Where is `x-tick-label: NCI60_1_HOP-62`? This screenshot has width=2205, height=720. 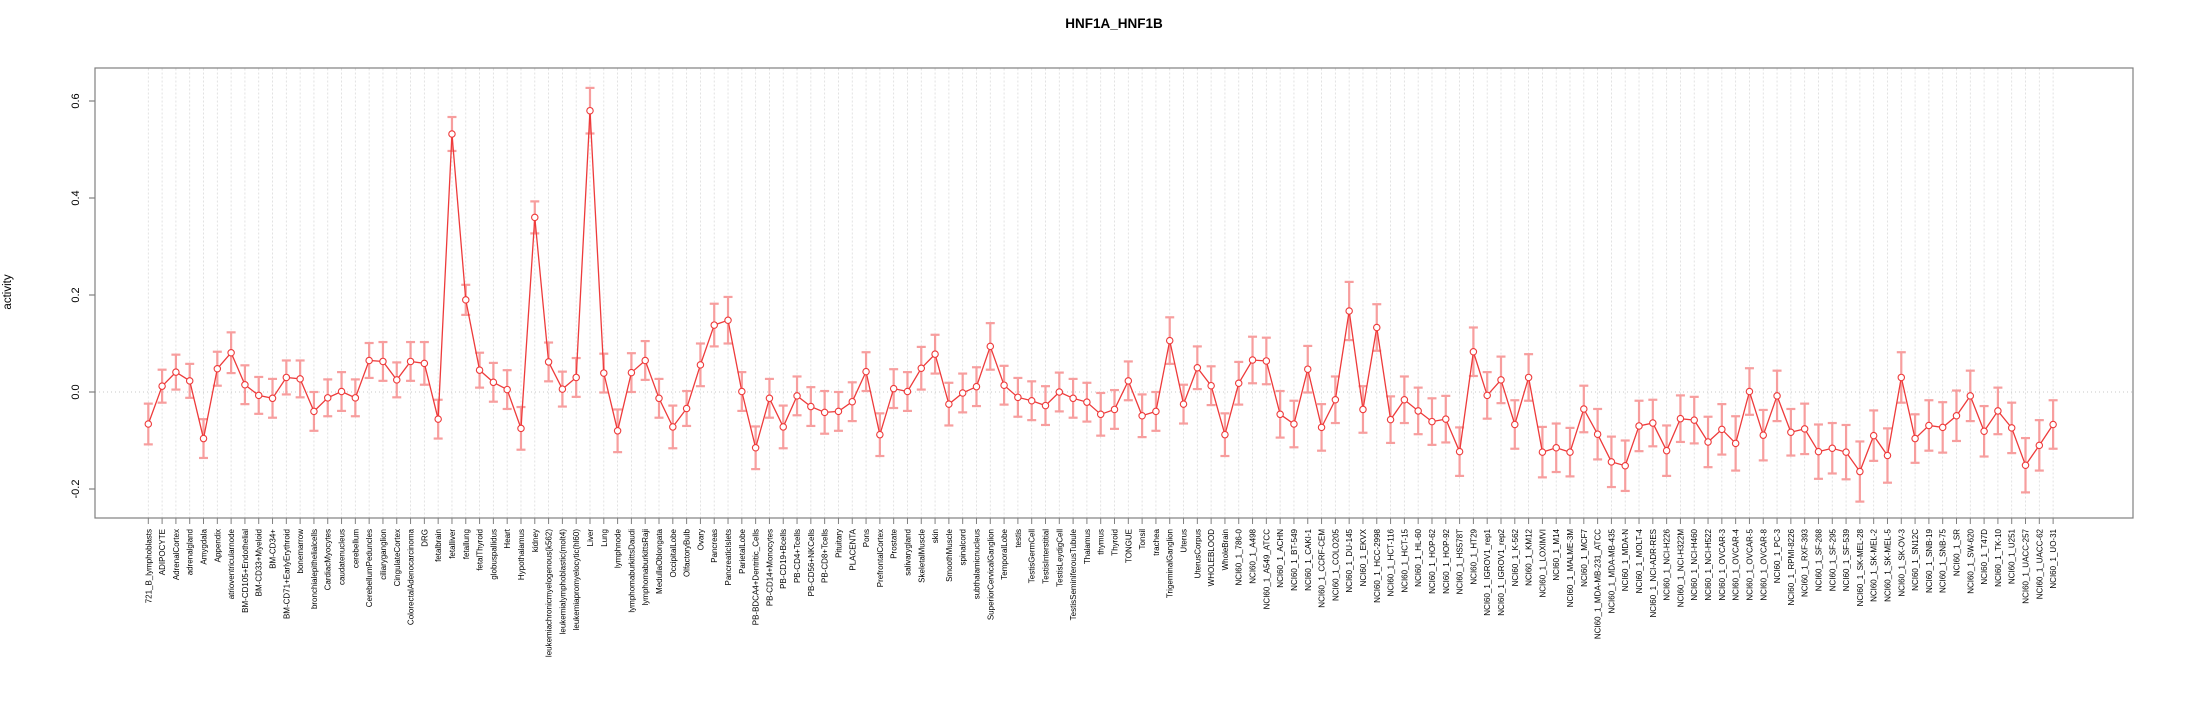
x-tick-label: NCI60_1_HOP-62 is located at coordinates (1432, 560).